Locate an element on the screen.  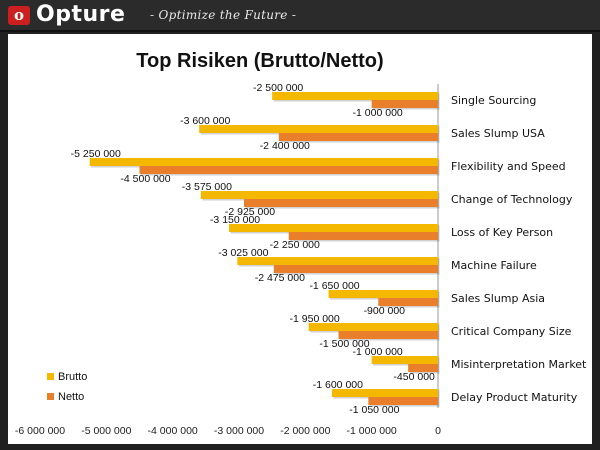
data-label-brutto: -1 650 000 is located at coordinates (334, 286).